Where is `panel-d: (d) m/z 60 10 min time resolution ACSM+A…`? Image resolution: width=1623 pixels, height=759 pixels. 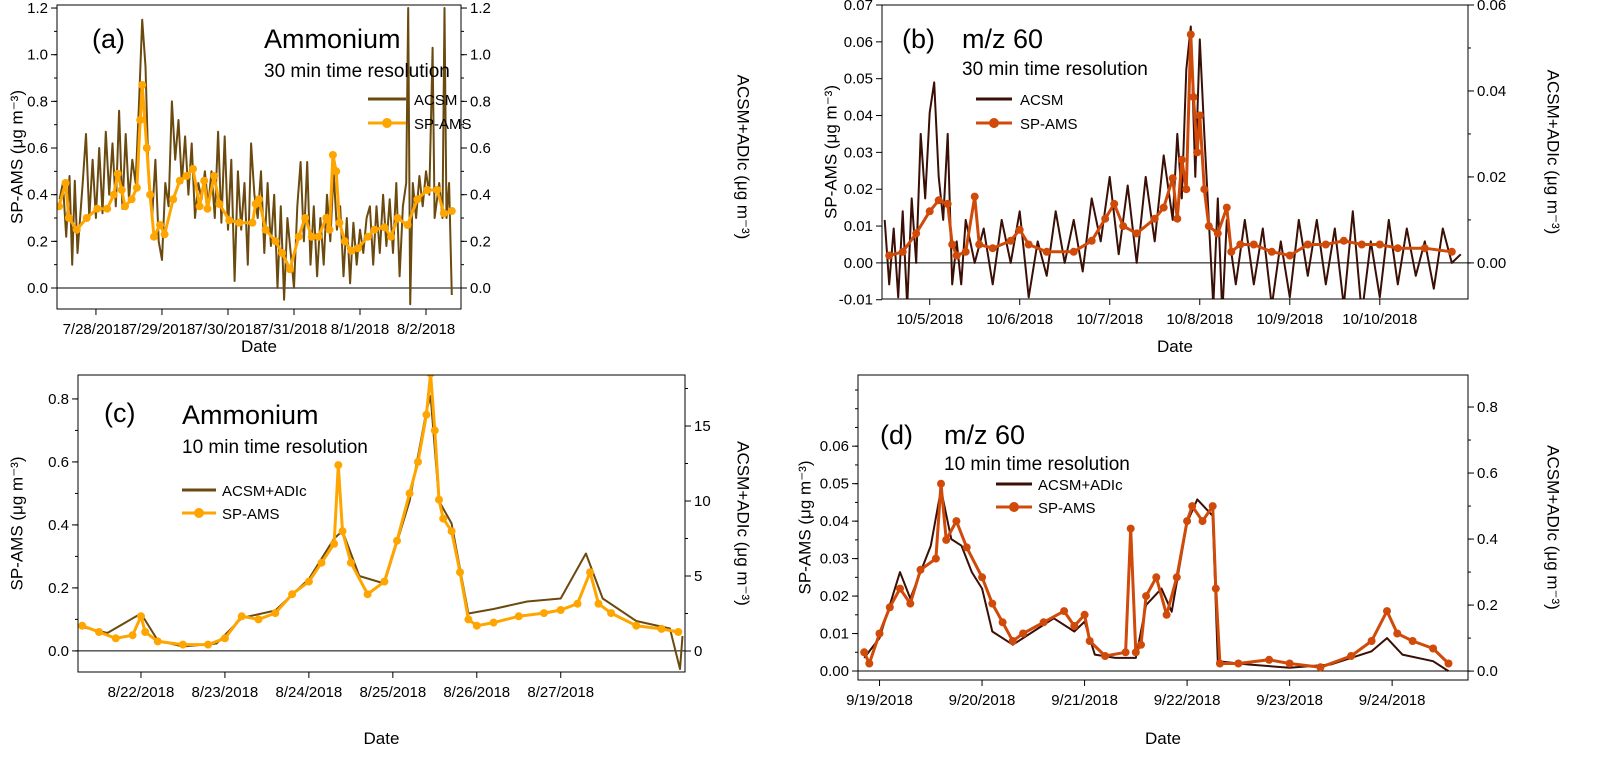
panel-d: (d) m/z 60 10 min time resolution ACSM+A… is located at coordinates (1005, 468).